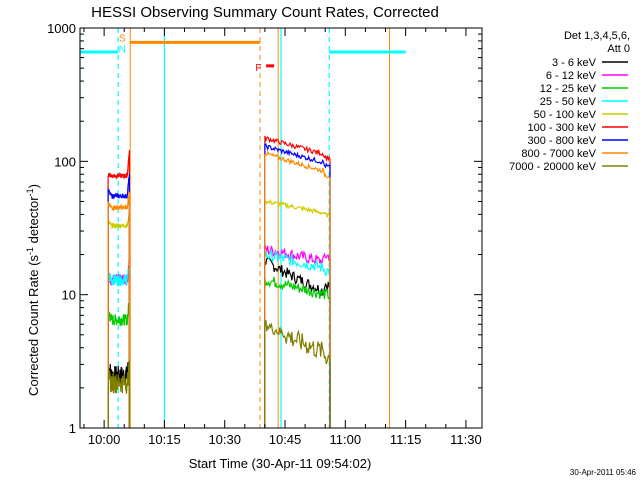 The image size is (640, 480). What do you see at coordinates (258, 68) in the screenshot?
I see `marker-label: F` at bounding box center [258, 68].